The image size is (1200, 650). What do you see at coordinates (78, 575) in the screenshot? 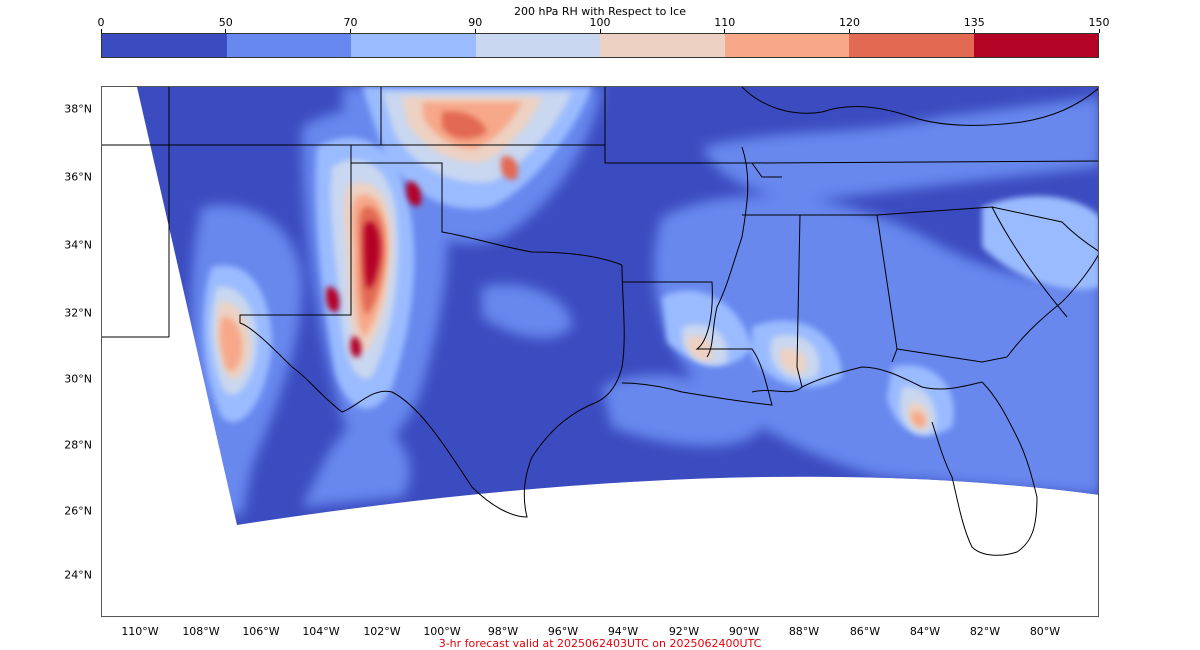
I see `lat-label: 24°N` at bounding box center [78, 575].